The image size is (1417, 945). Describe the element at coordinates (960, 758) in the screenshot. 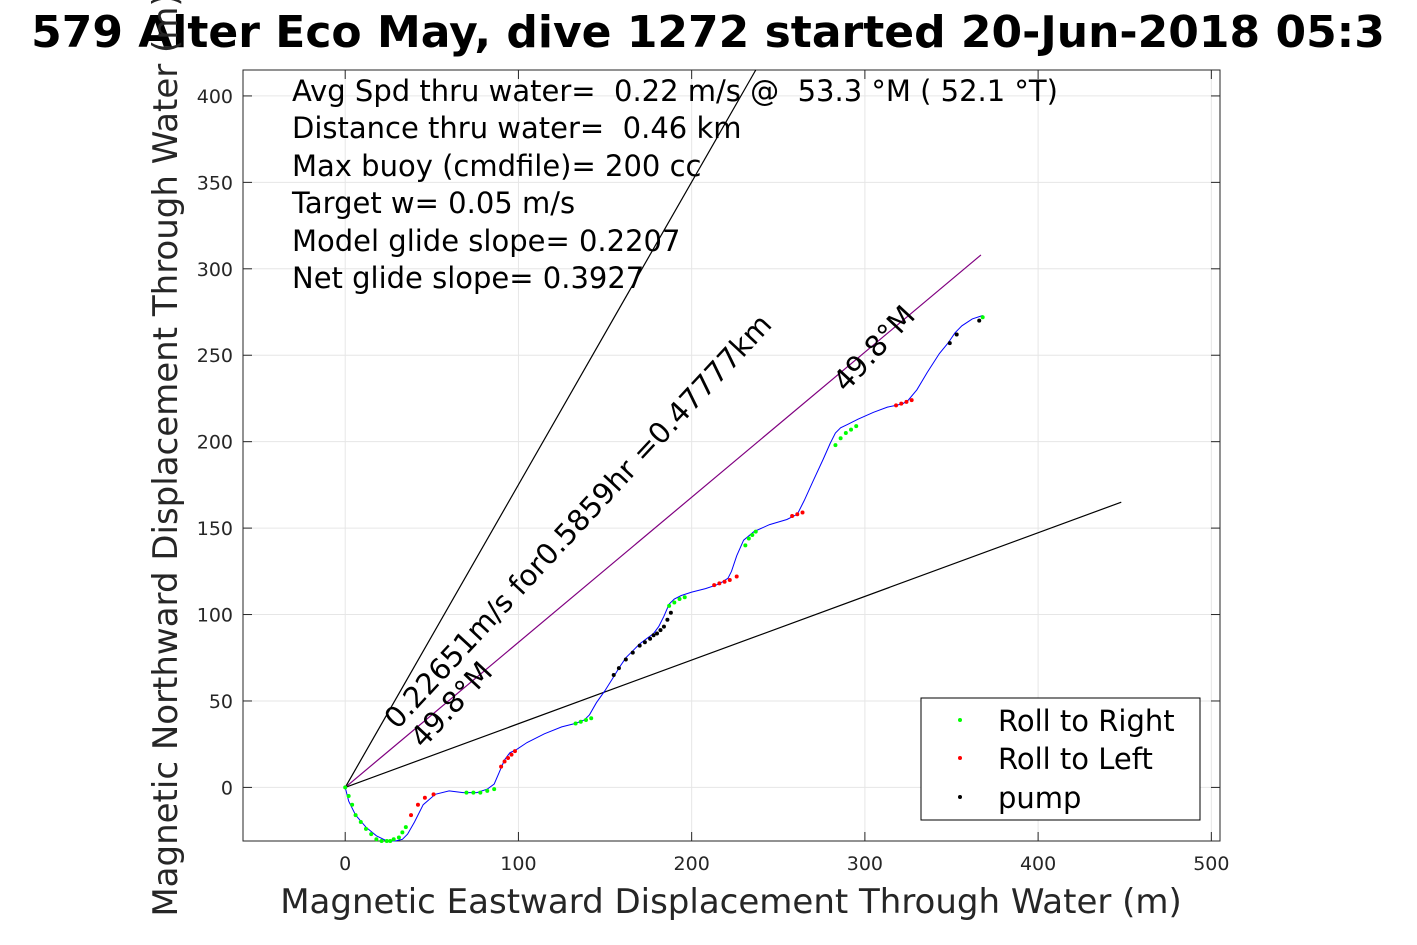

I see `legend-marker-roll-left` at that location.